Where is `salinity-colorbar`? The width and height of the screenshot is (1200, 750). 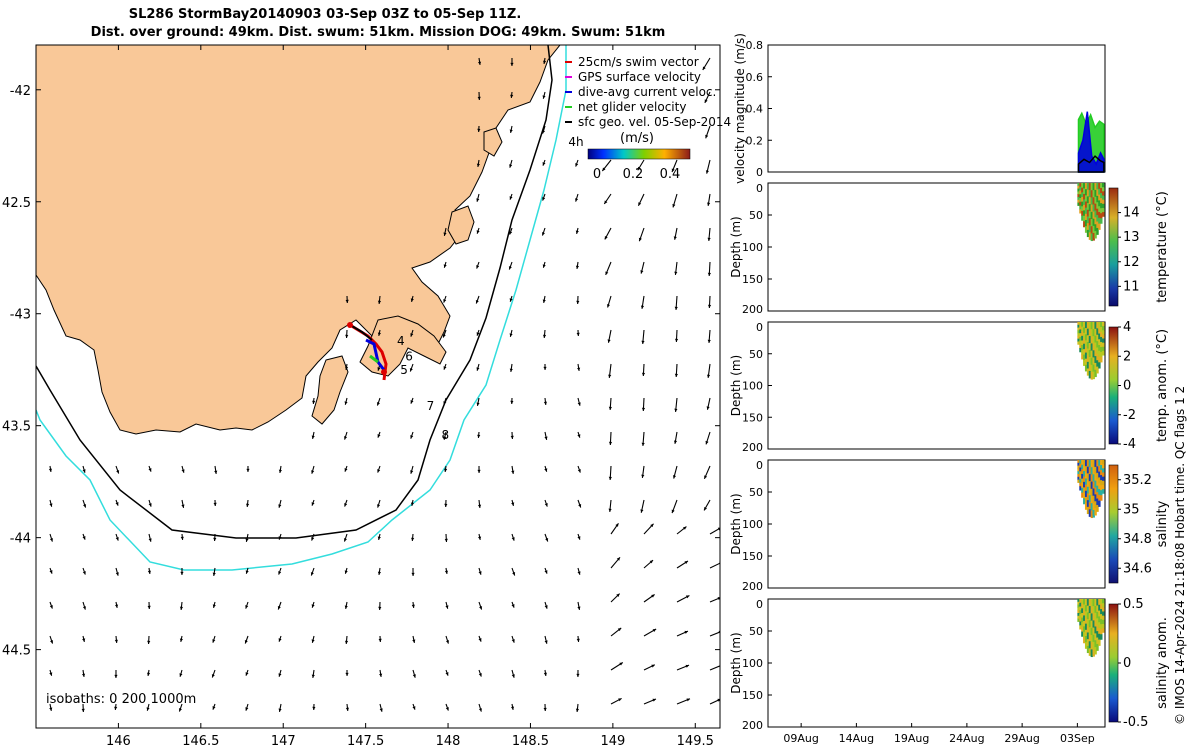
salinity-colorbar is located at coordinates (1113, 524).